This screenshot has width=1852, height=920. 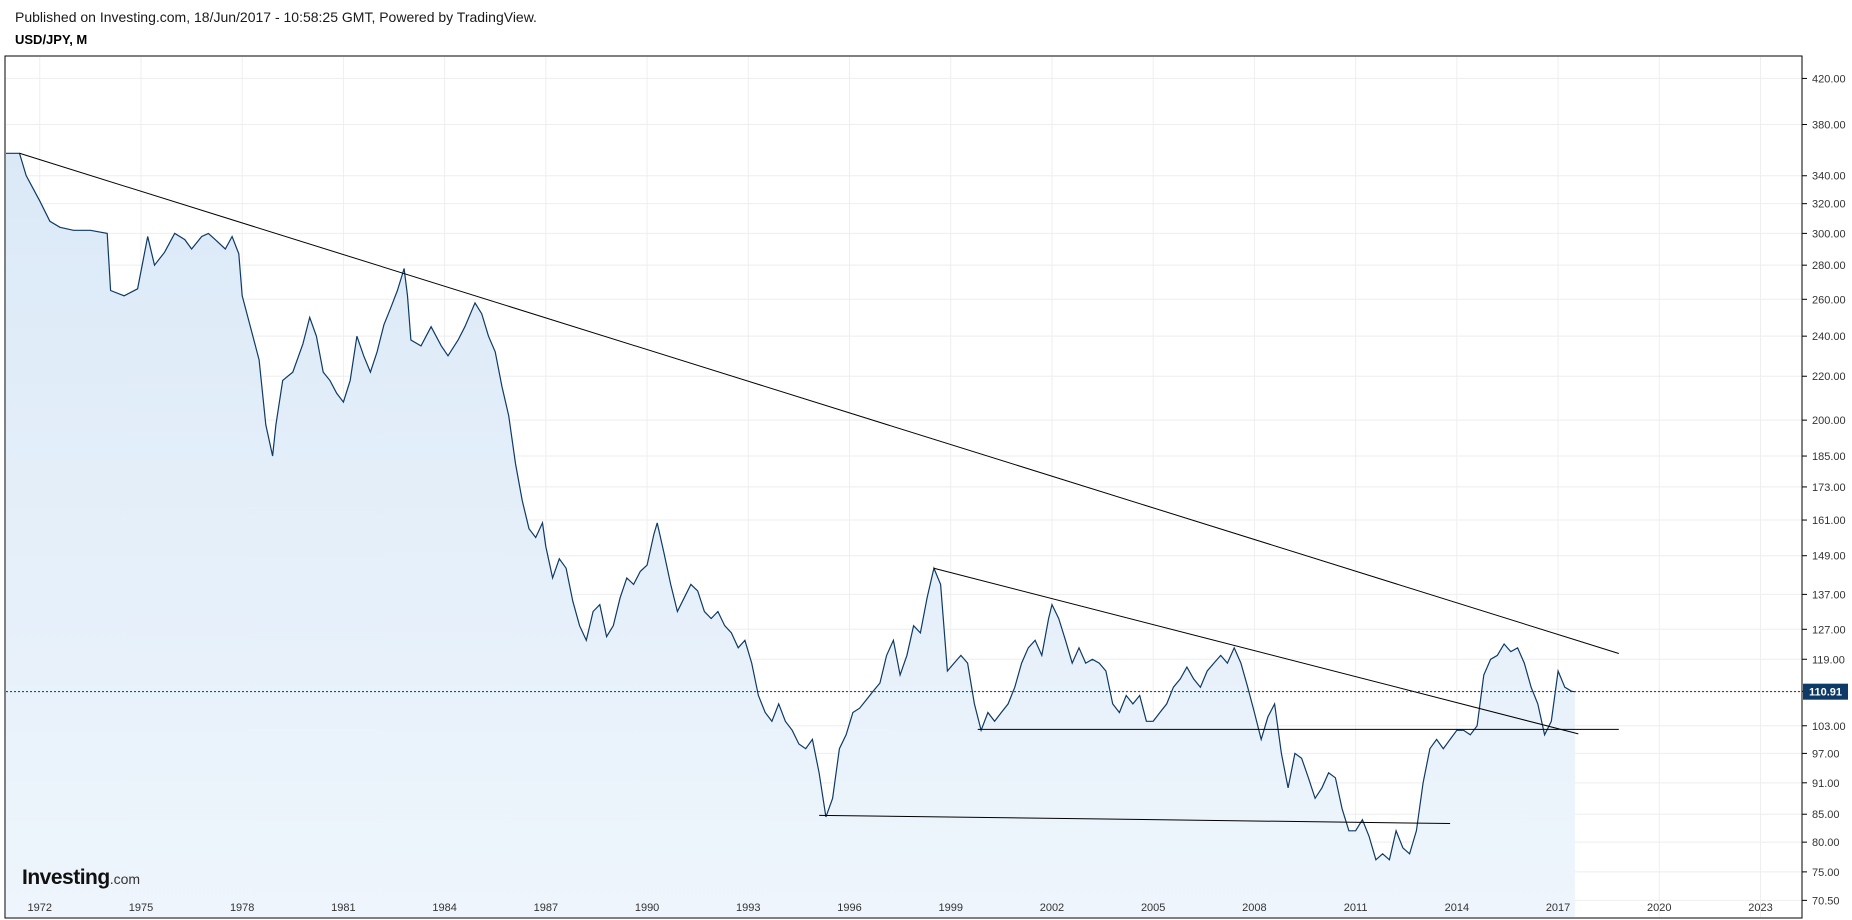 What do you see at coordinates (849, 908) in the screenshot?
I see `x-tick-label: 1996` at bounding box center [849, 908].